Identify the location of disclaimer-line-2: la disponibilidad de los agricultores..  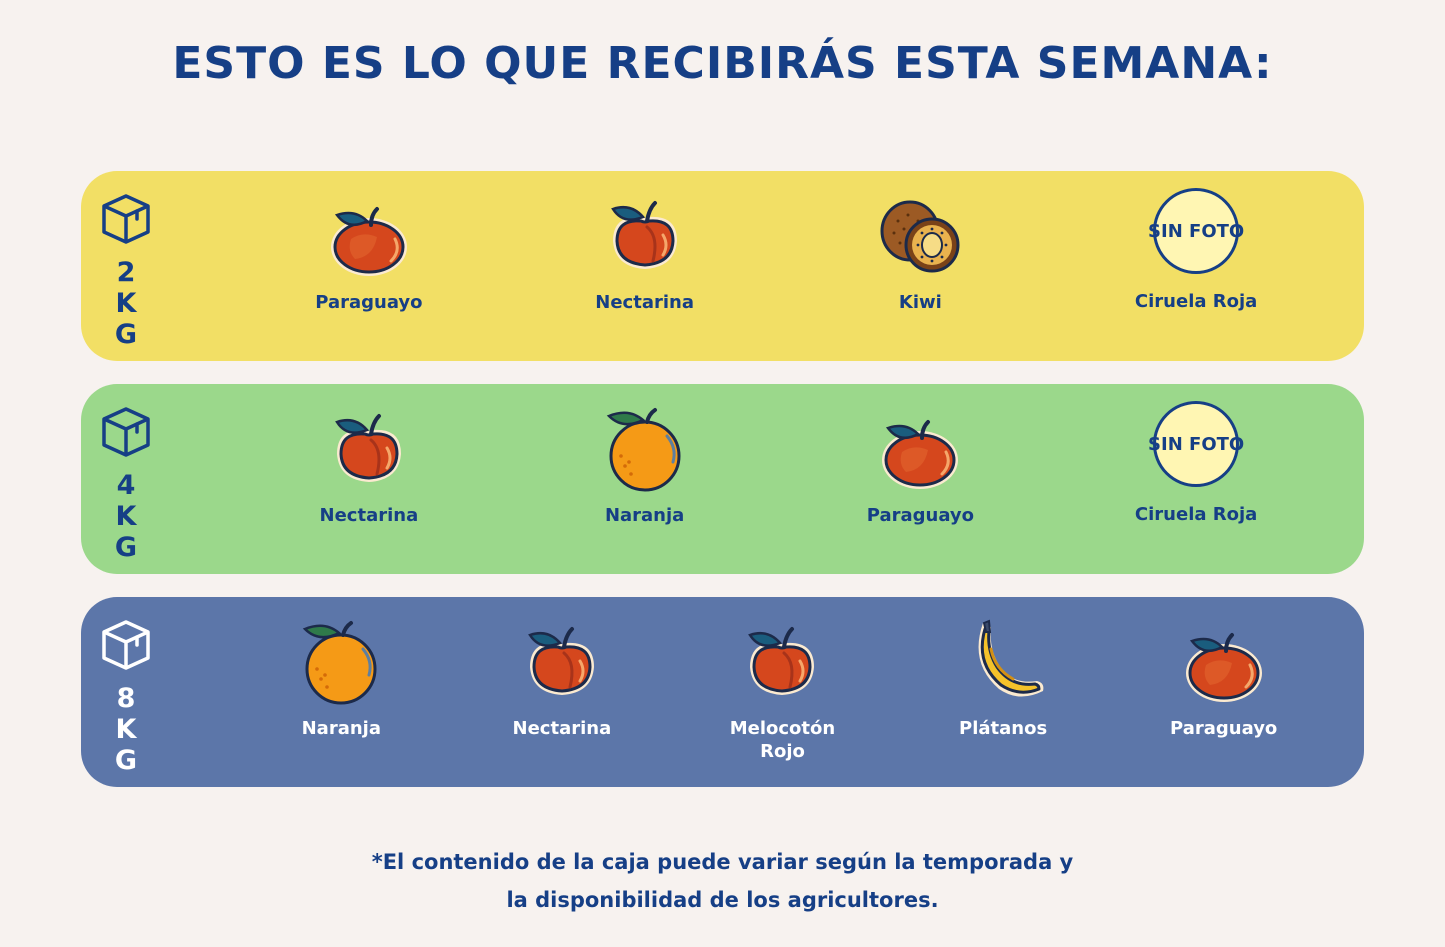
(722, 900).